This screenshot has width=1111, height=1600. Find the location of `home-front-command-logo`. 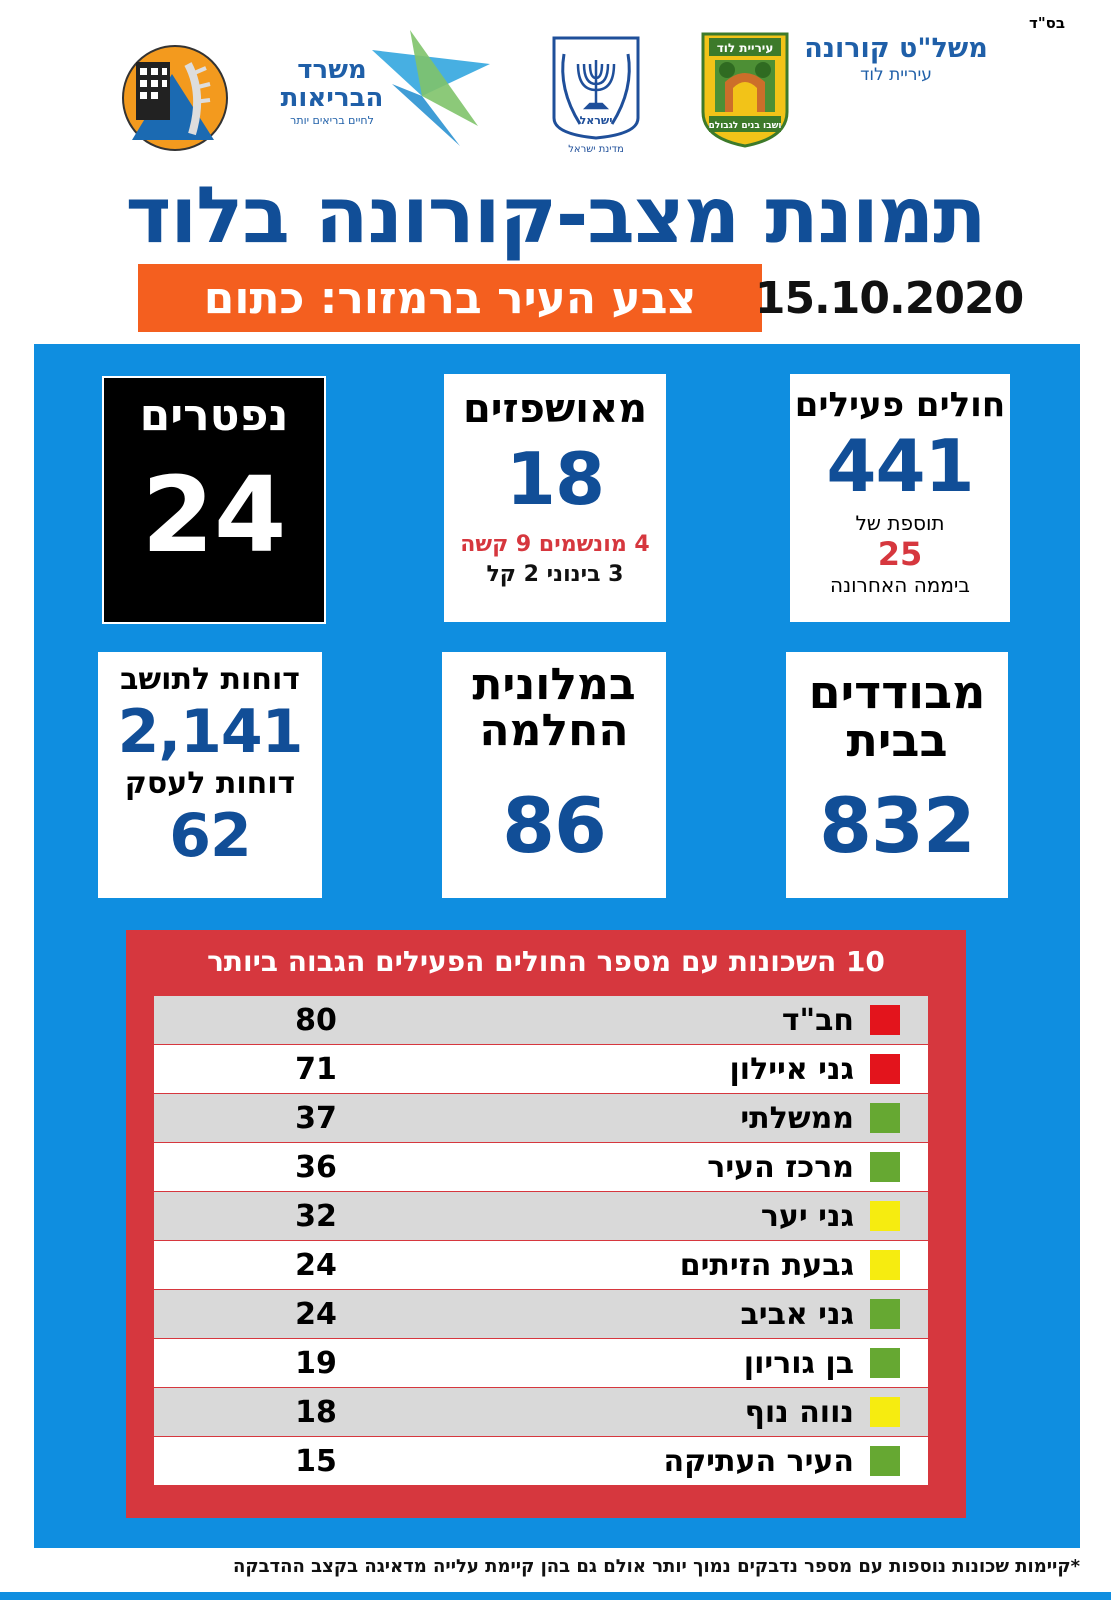

home-front-command-logo is located at coordinates (175, 98).